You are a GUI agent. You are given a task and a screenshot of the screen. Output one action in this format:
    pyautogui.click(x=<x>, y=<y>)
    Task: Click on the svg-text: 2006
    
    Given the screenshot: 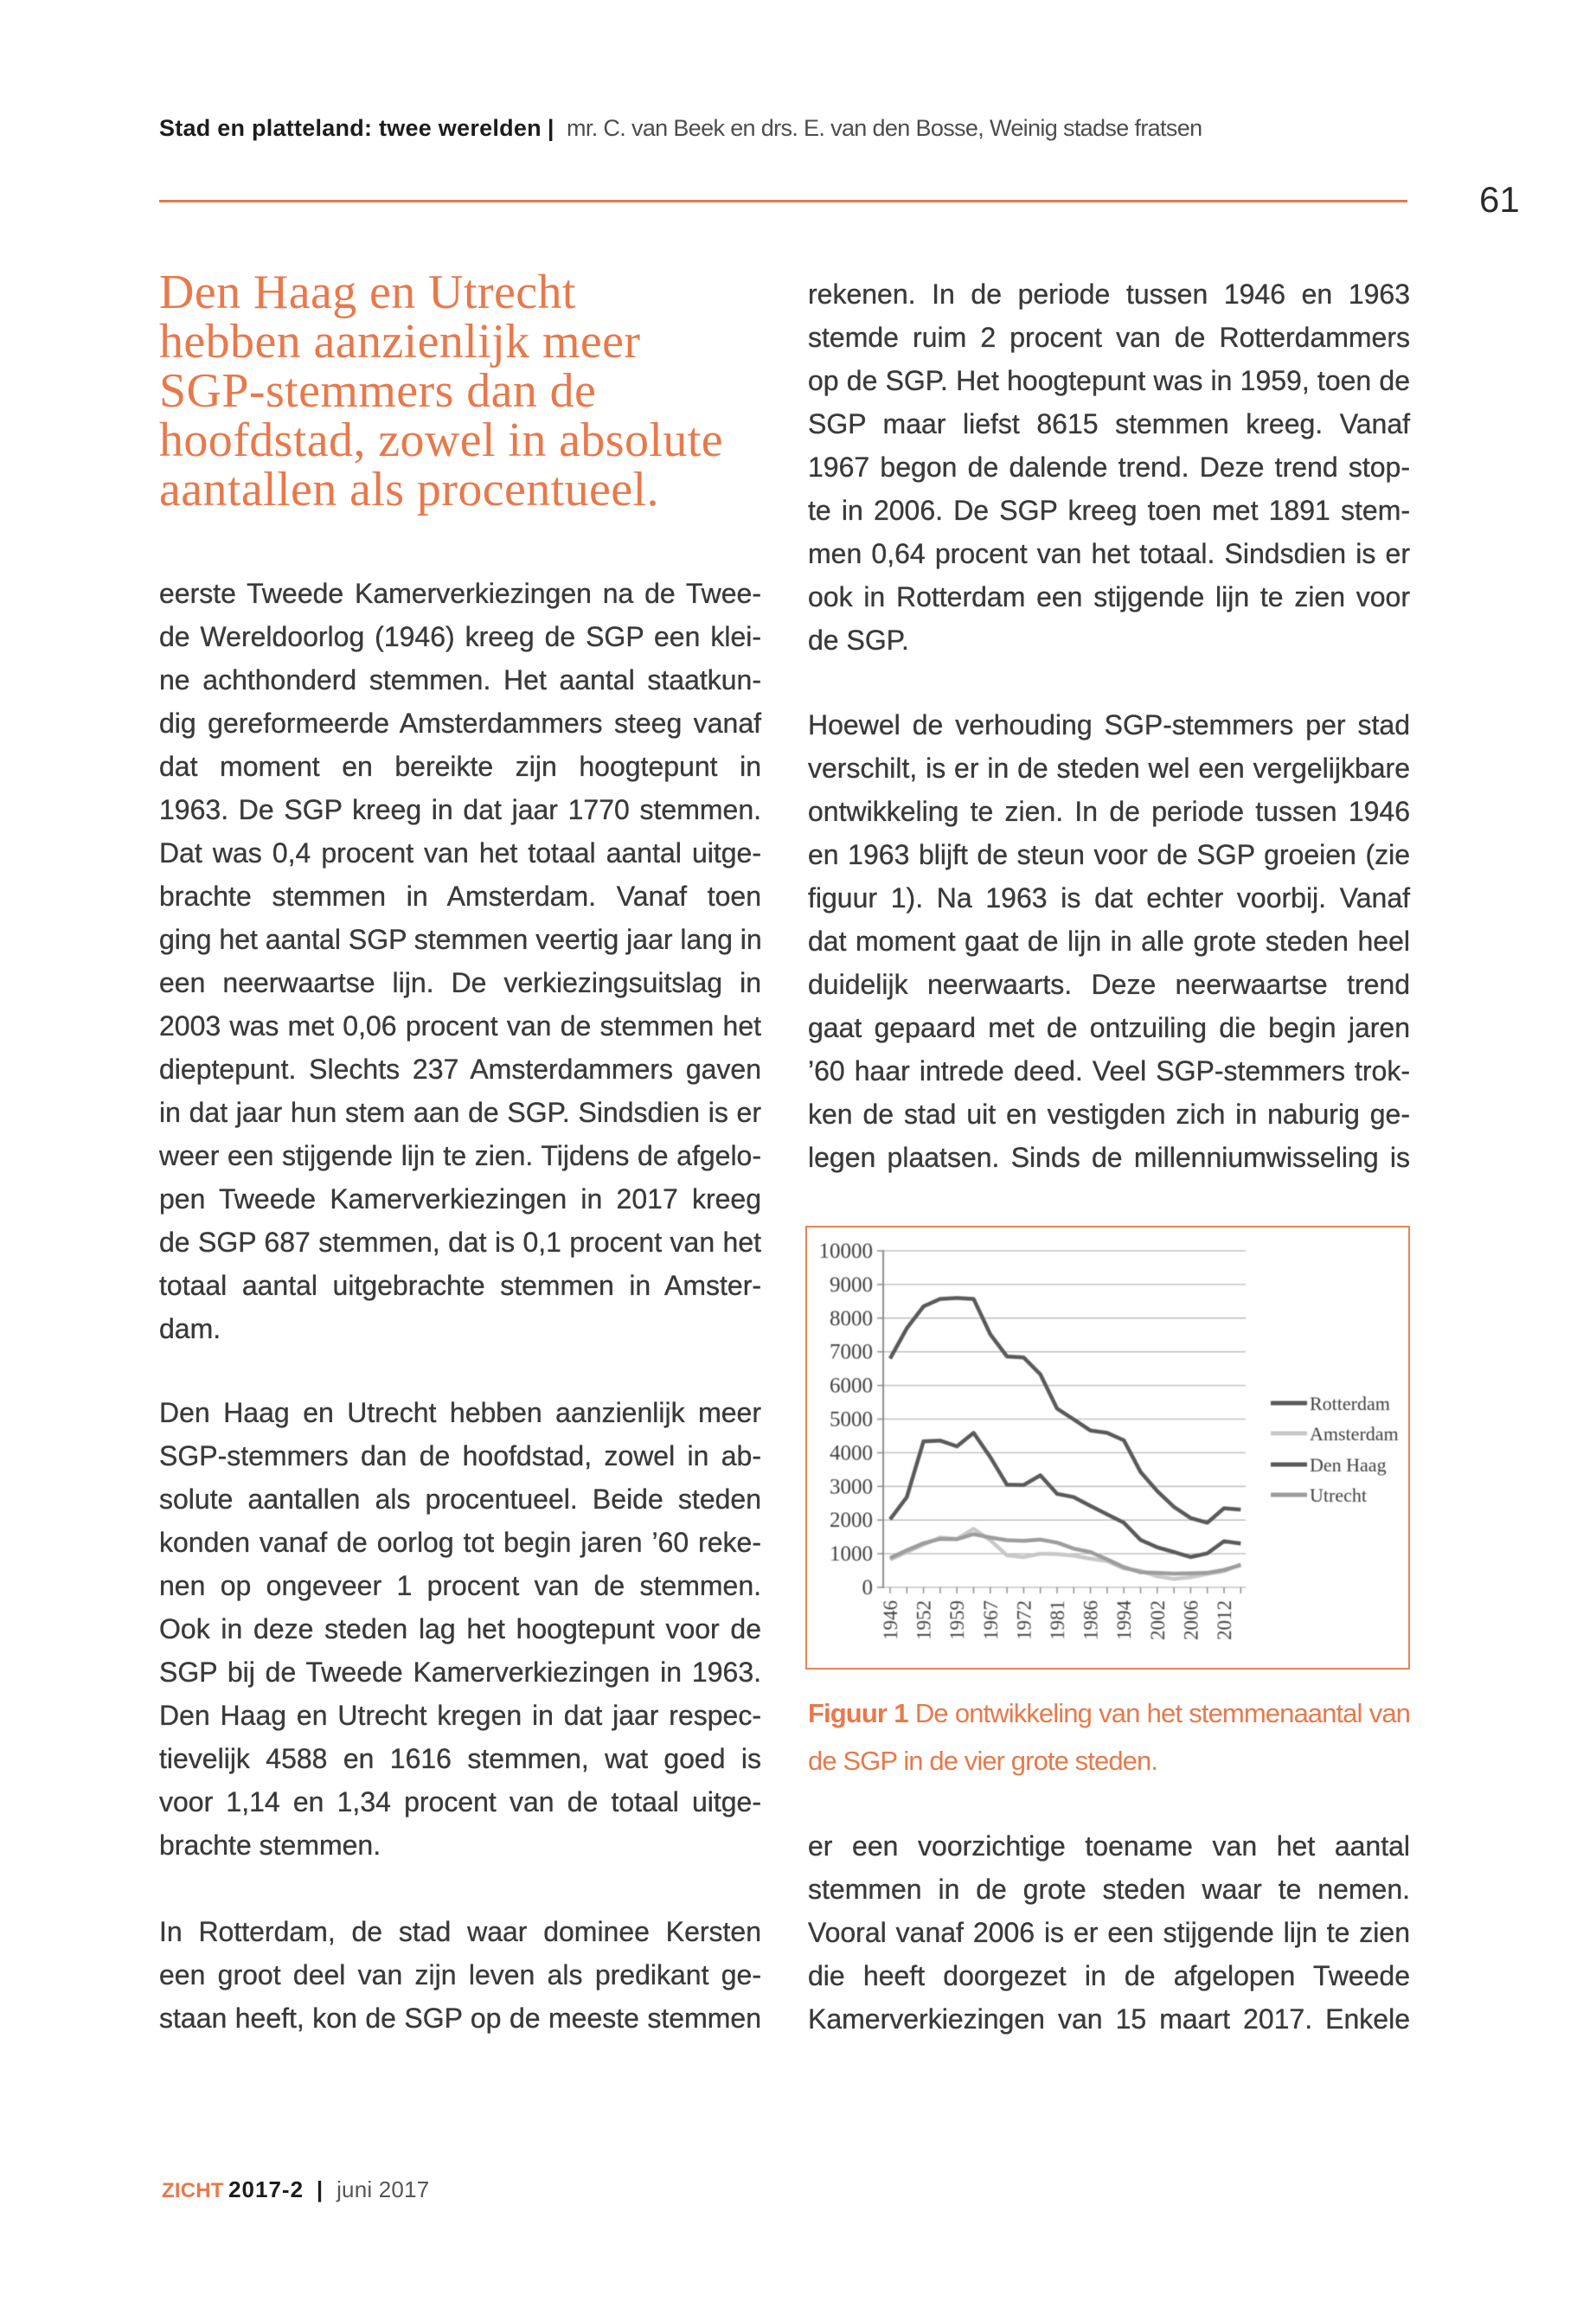 What is the action you would take?
    pyautogui.click(x=1191, y=1620)
    